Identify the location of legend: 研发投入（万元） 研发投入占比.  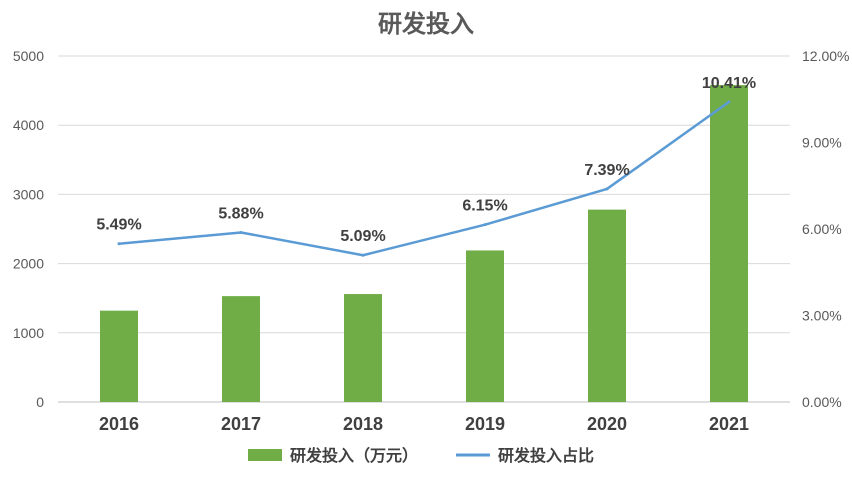
(421, 455).